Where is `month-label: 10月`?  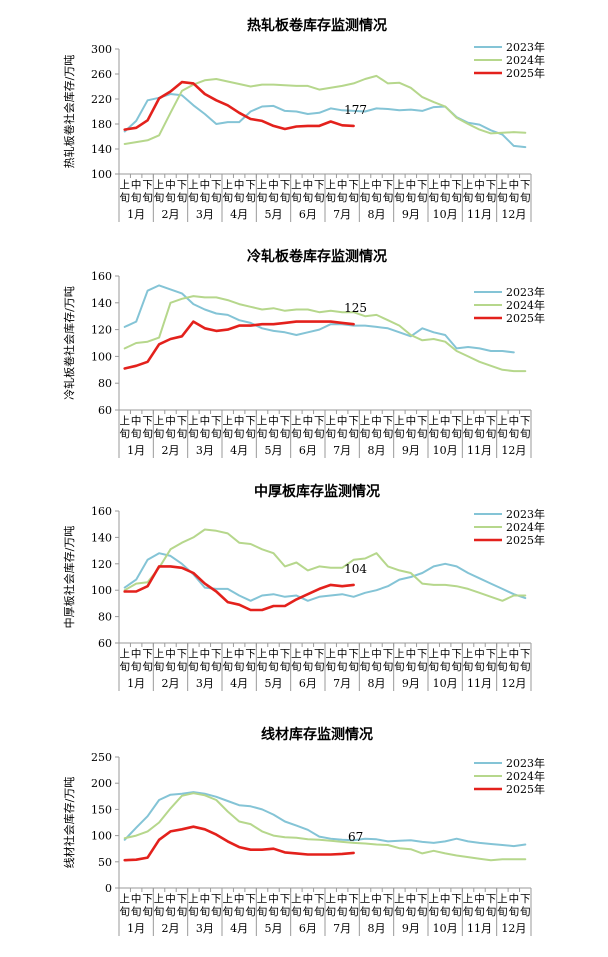 month-label: 10月 is located at coordinates (445, 214).